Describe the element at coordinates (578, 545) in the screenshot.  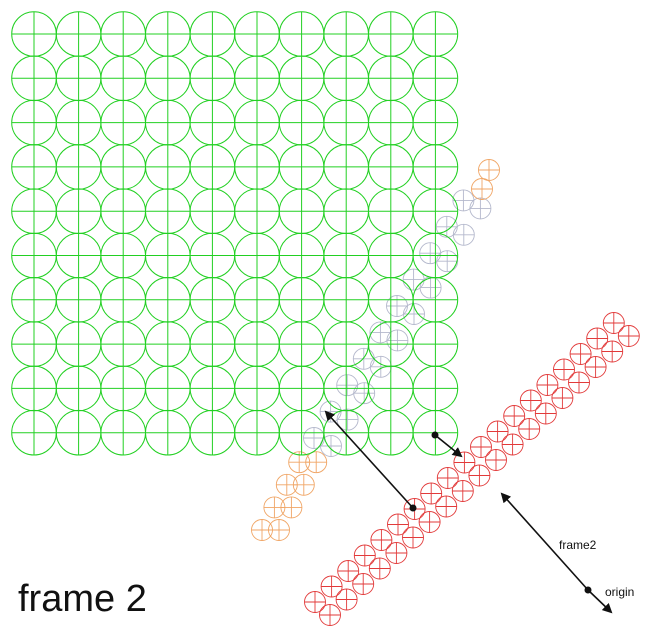
I see `frame2-label: frame2` at that location.